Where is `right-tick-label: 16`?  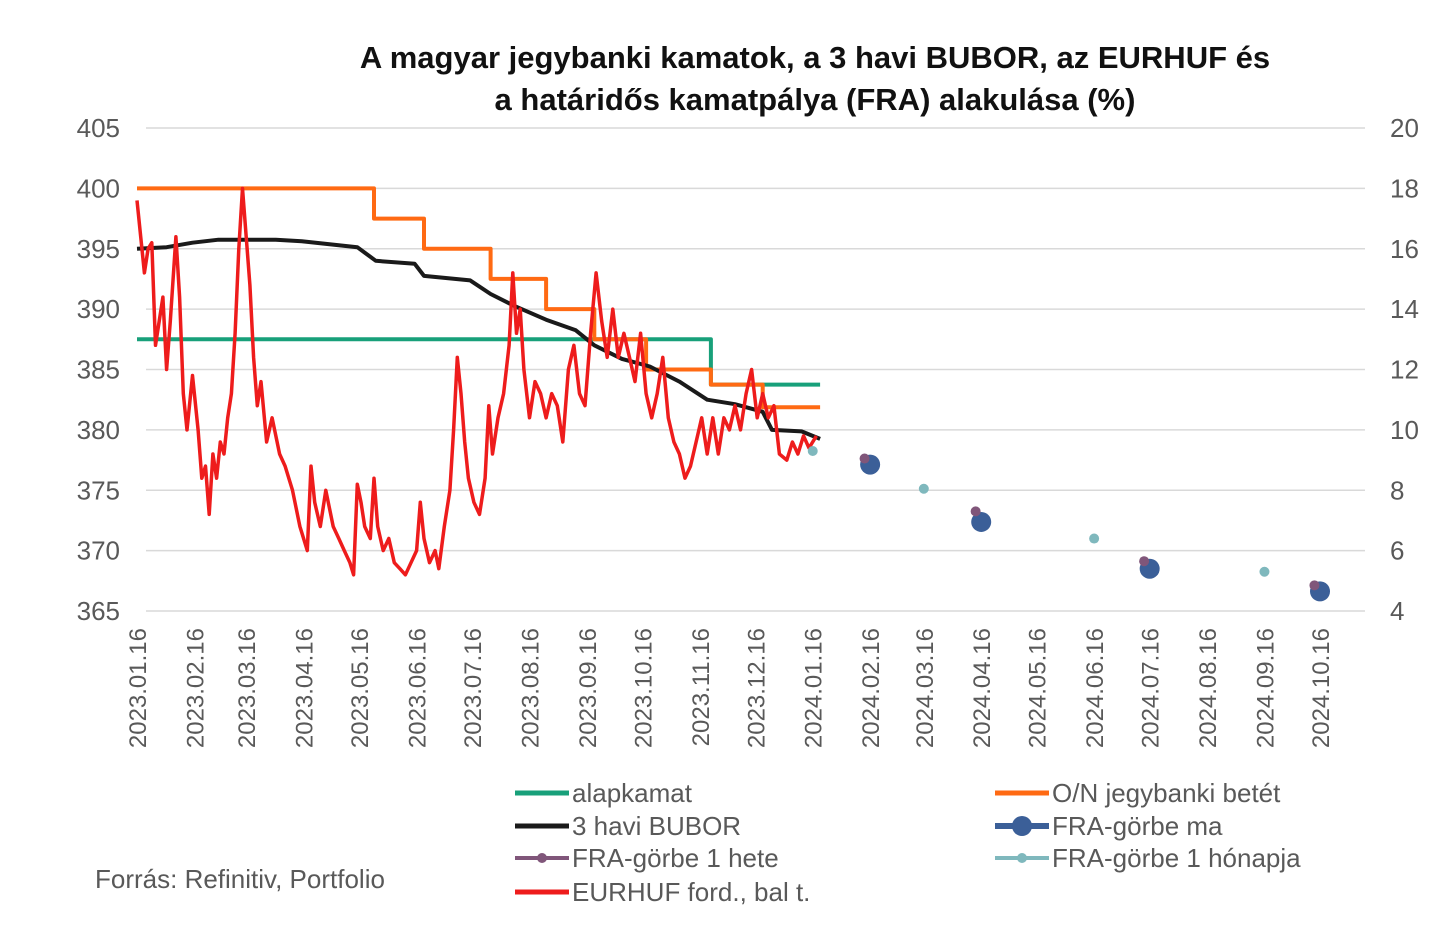 right-tick-label: 16 is located at coordinates (1404, 249).